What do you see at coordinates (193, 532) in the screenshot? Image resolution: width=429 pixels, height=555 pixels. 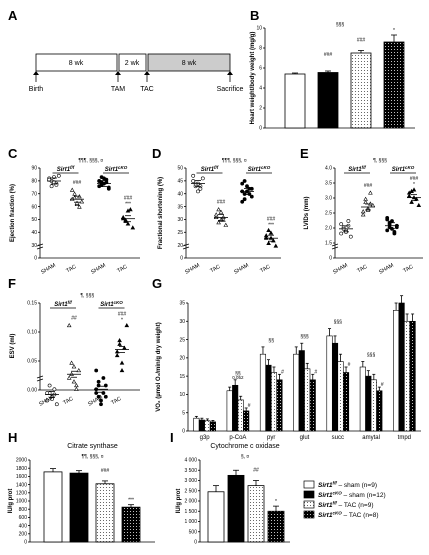 I see `y-tick-label: 500` at bounding box center [193, 532].